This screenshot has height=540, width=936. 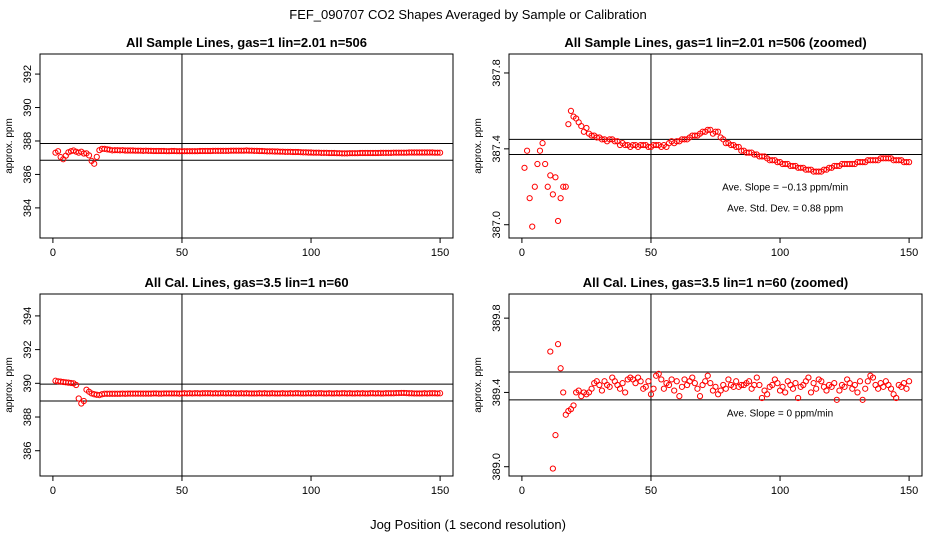 I want to click on y-tick-label: 389.0, so click(x=497, y=467).